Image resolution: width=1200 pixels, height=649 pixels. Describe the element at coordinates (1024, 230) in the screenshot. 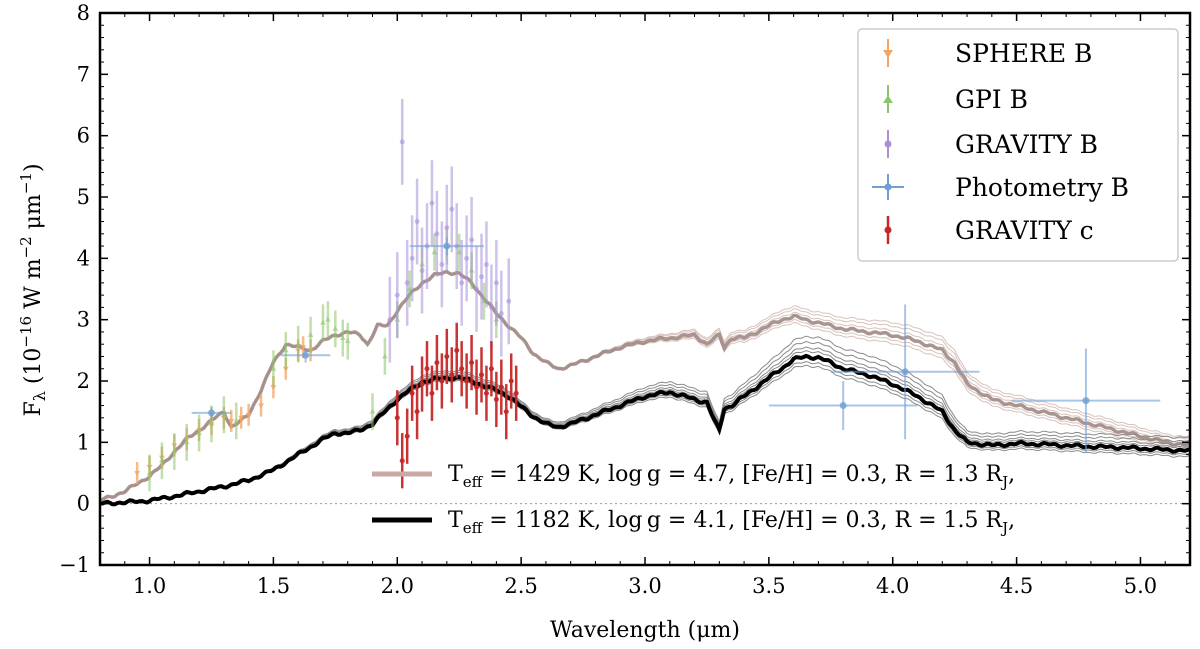

I see `legend-label: GRAVITY c` at that location.